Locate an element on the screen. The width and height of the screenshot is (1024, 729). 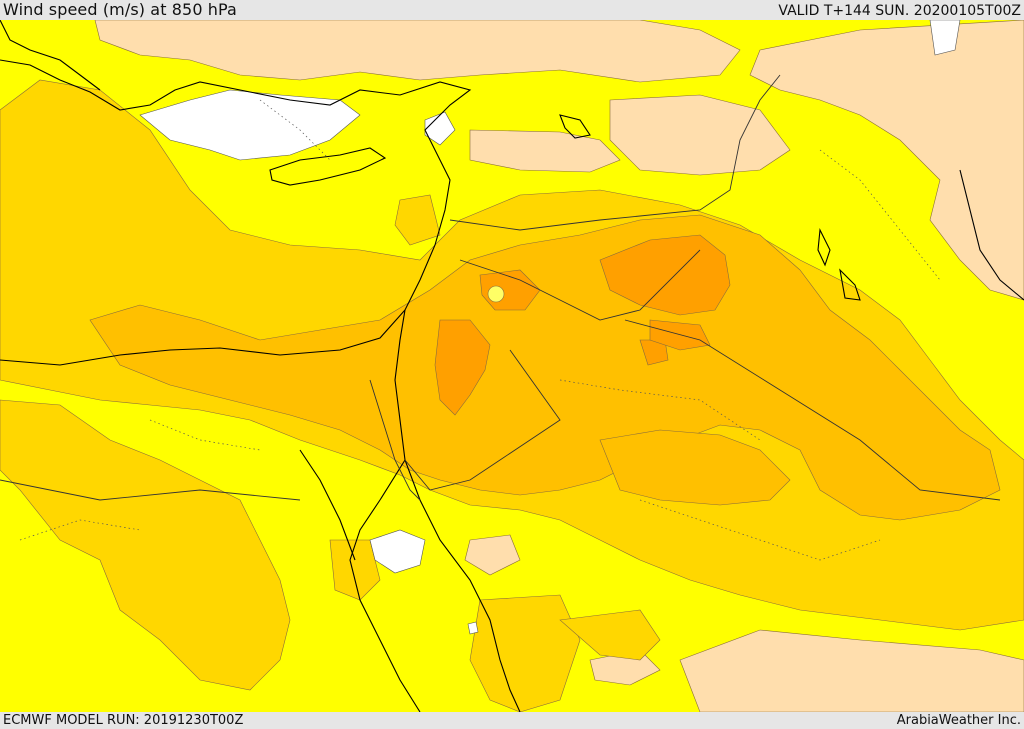
very-strong-wind-regions is located at coordinates (582, 325).